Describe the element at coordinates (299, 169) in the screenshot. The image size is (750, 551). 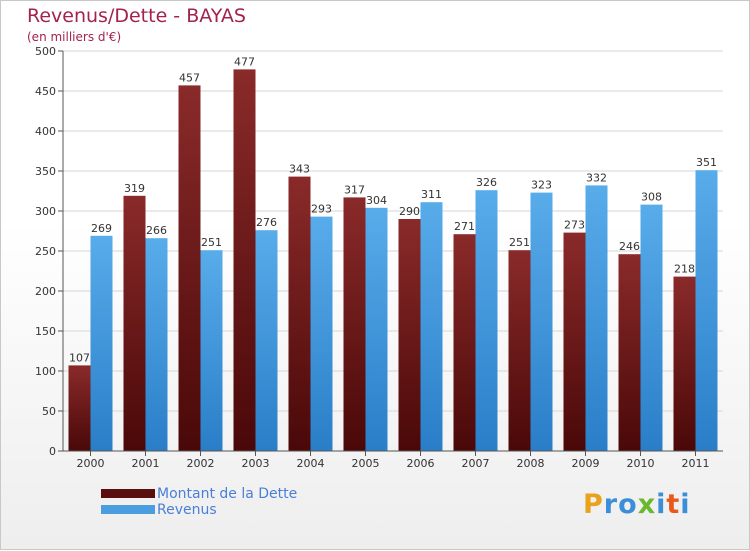
I see `data-label: 343` at that location.